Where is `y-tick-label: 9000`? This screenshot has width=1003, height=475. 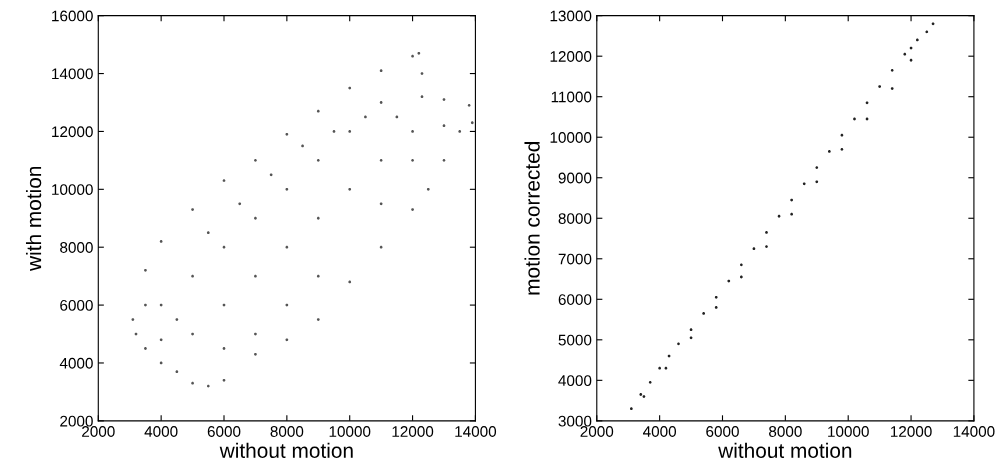 y-tick-label: 9000 is located at coordinates (575, 178).